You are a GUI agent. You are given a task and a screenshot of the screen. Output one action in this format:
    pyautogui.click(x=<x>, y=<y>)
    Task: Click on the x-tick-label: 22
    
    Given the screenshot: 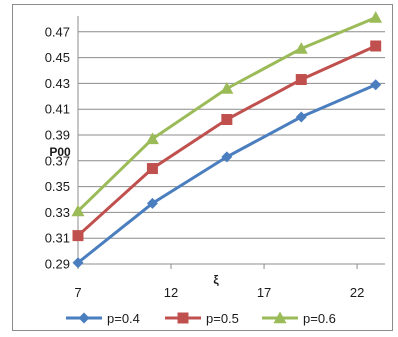 What is the action you would take?
    pyautogui.click(x=357, y=292)
    